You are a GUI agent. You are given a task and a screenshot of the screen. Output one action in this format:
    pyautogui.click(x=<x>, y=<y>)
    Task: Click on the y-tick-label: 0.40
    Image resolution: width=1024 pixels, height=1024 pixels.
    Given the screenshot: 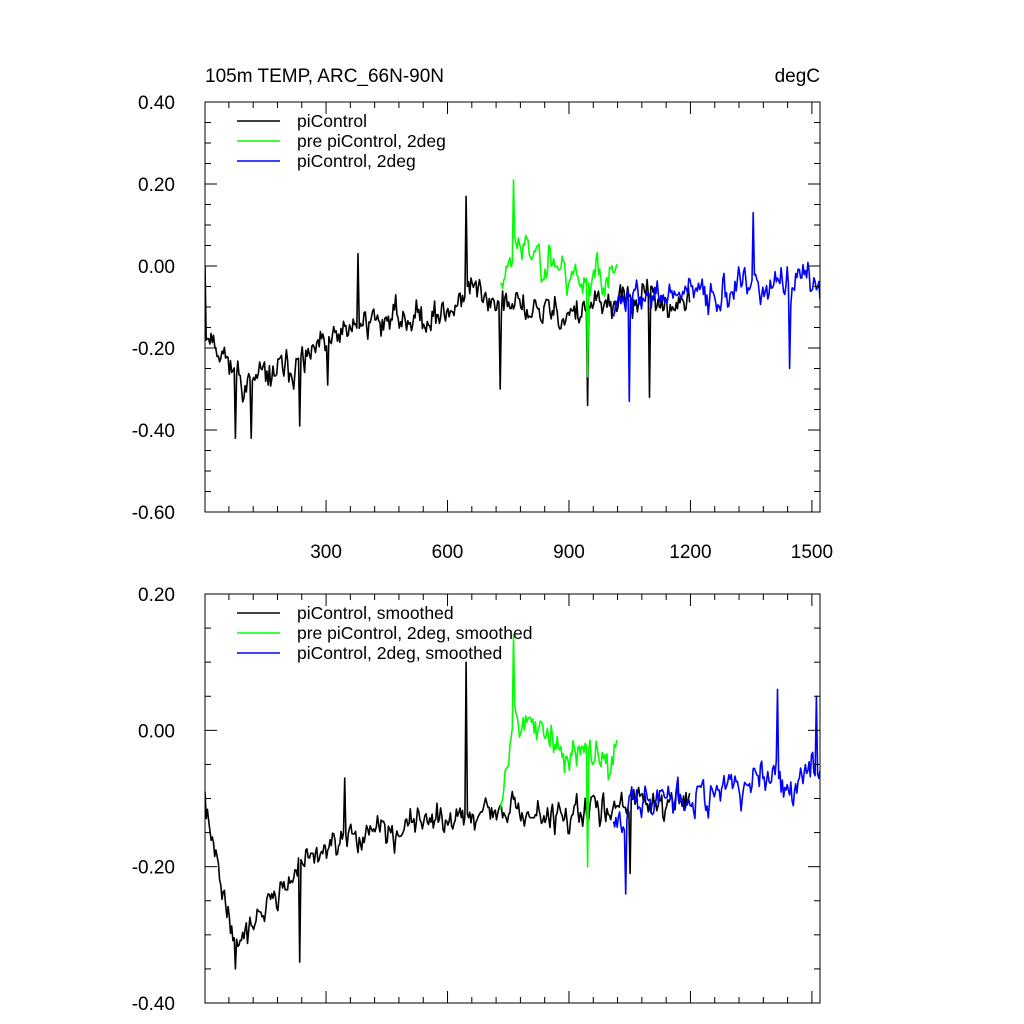 What is the action you would take?
    pyautogui.click(x=156, y=103)
    